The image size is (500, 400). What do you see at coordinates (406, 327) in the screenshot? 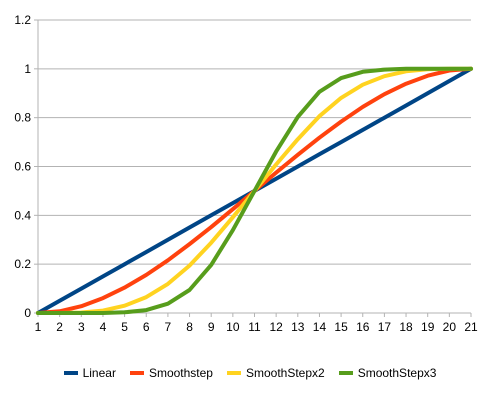
I see `x-tick-label: 18` at bounding box center [406, 327].